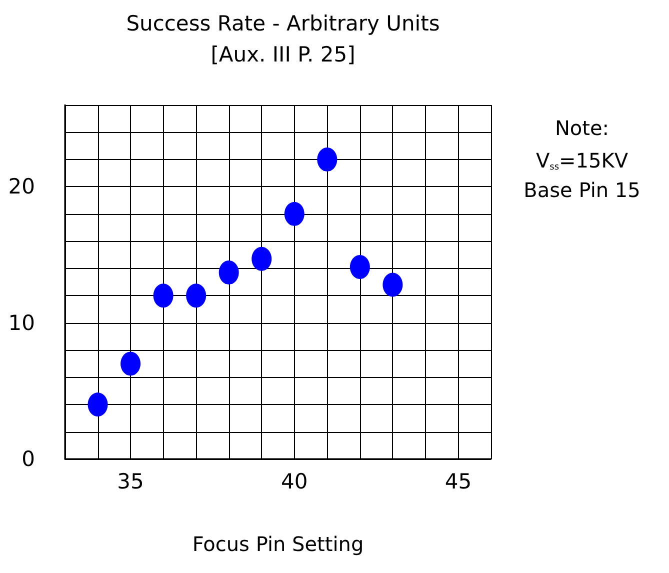 Image resolution: width=669 pixels, height=573 pixels. Describe the element at coordinates (283, 54) in the screenshot. I see `chart-subtitle: [Aux. III P. 25]` at that location.